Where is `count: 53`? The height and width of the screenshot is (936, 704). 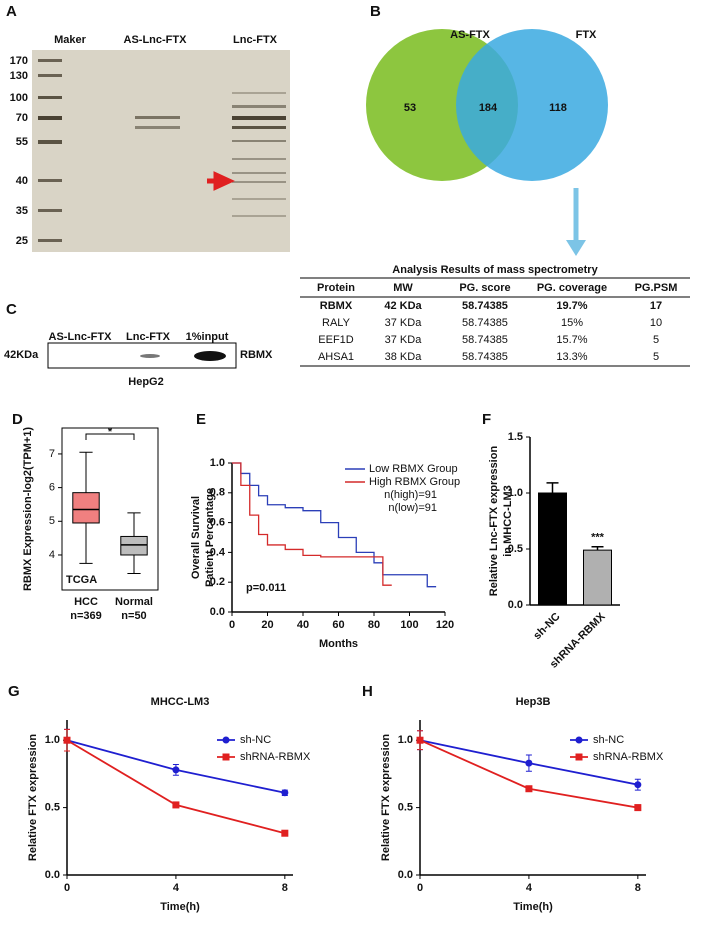 count: 53 is located at coordinates (410, 108).